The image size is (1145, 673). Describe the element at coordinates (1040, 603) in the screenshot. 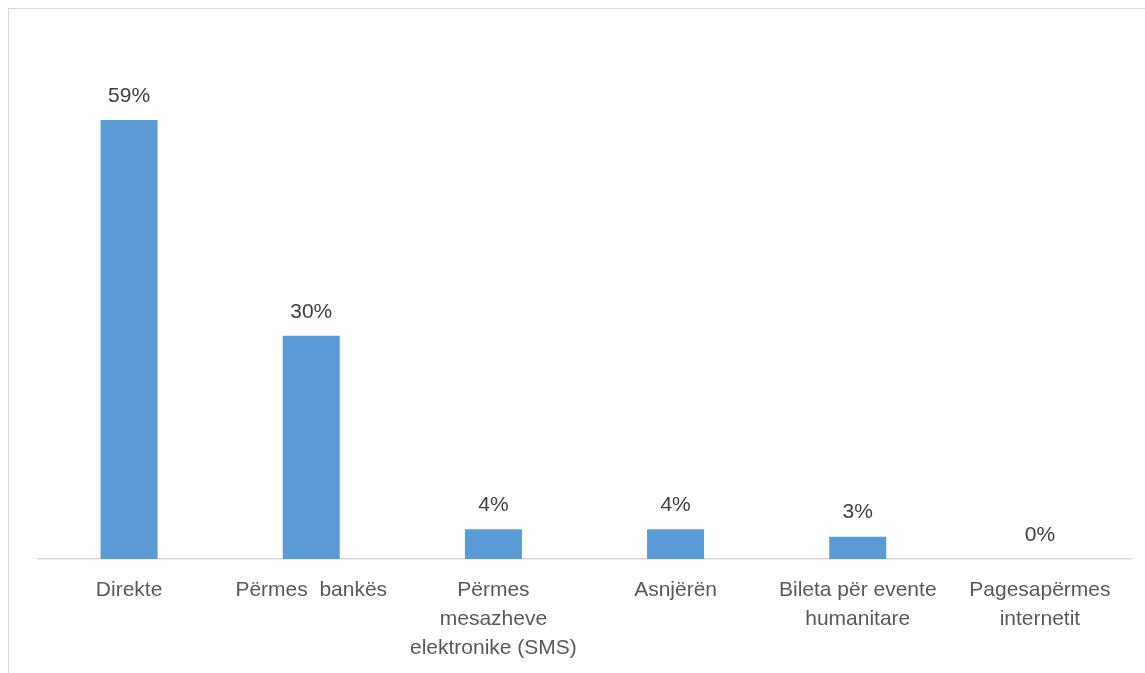

I see `x-tick-label: Pagesapërmes internetit` at that location.